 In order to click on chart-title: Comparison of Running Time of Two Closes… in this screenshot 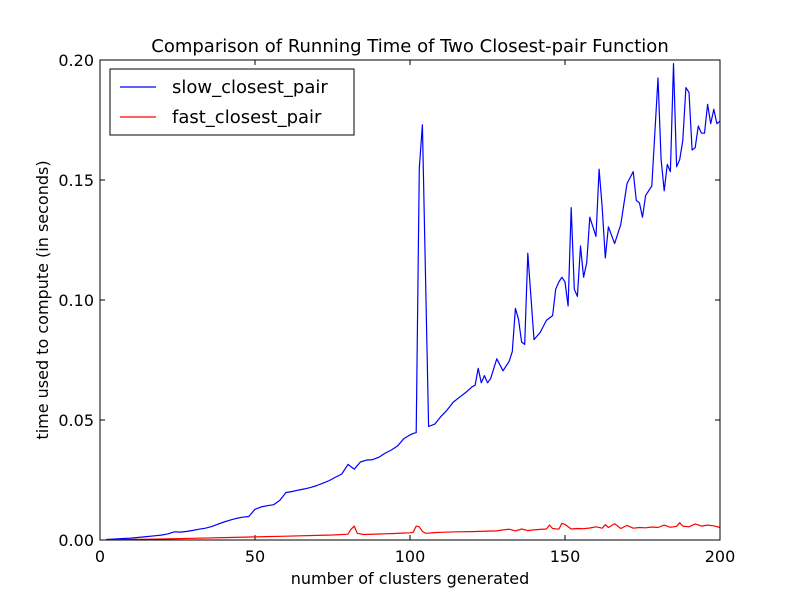, I will do `click(409, 46)`.